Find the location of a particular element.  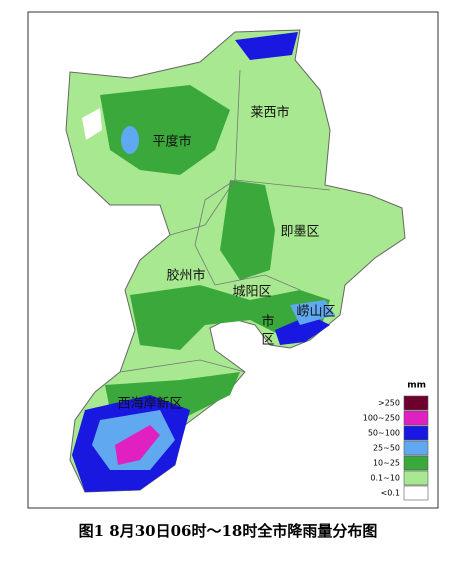

legend-label: >250 is located at coordinates (389, 403).